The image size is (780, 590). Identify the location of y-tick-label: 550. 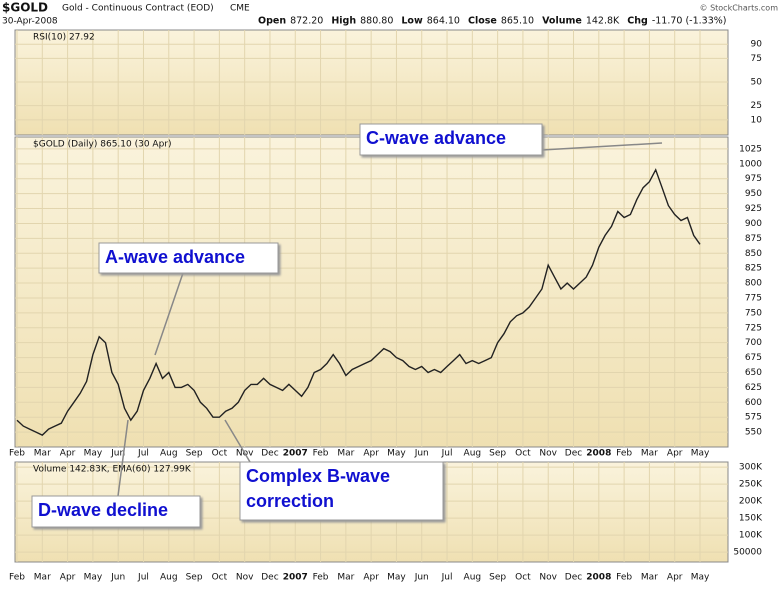
(753, 433).